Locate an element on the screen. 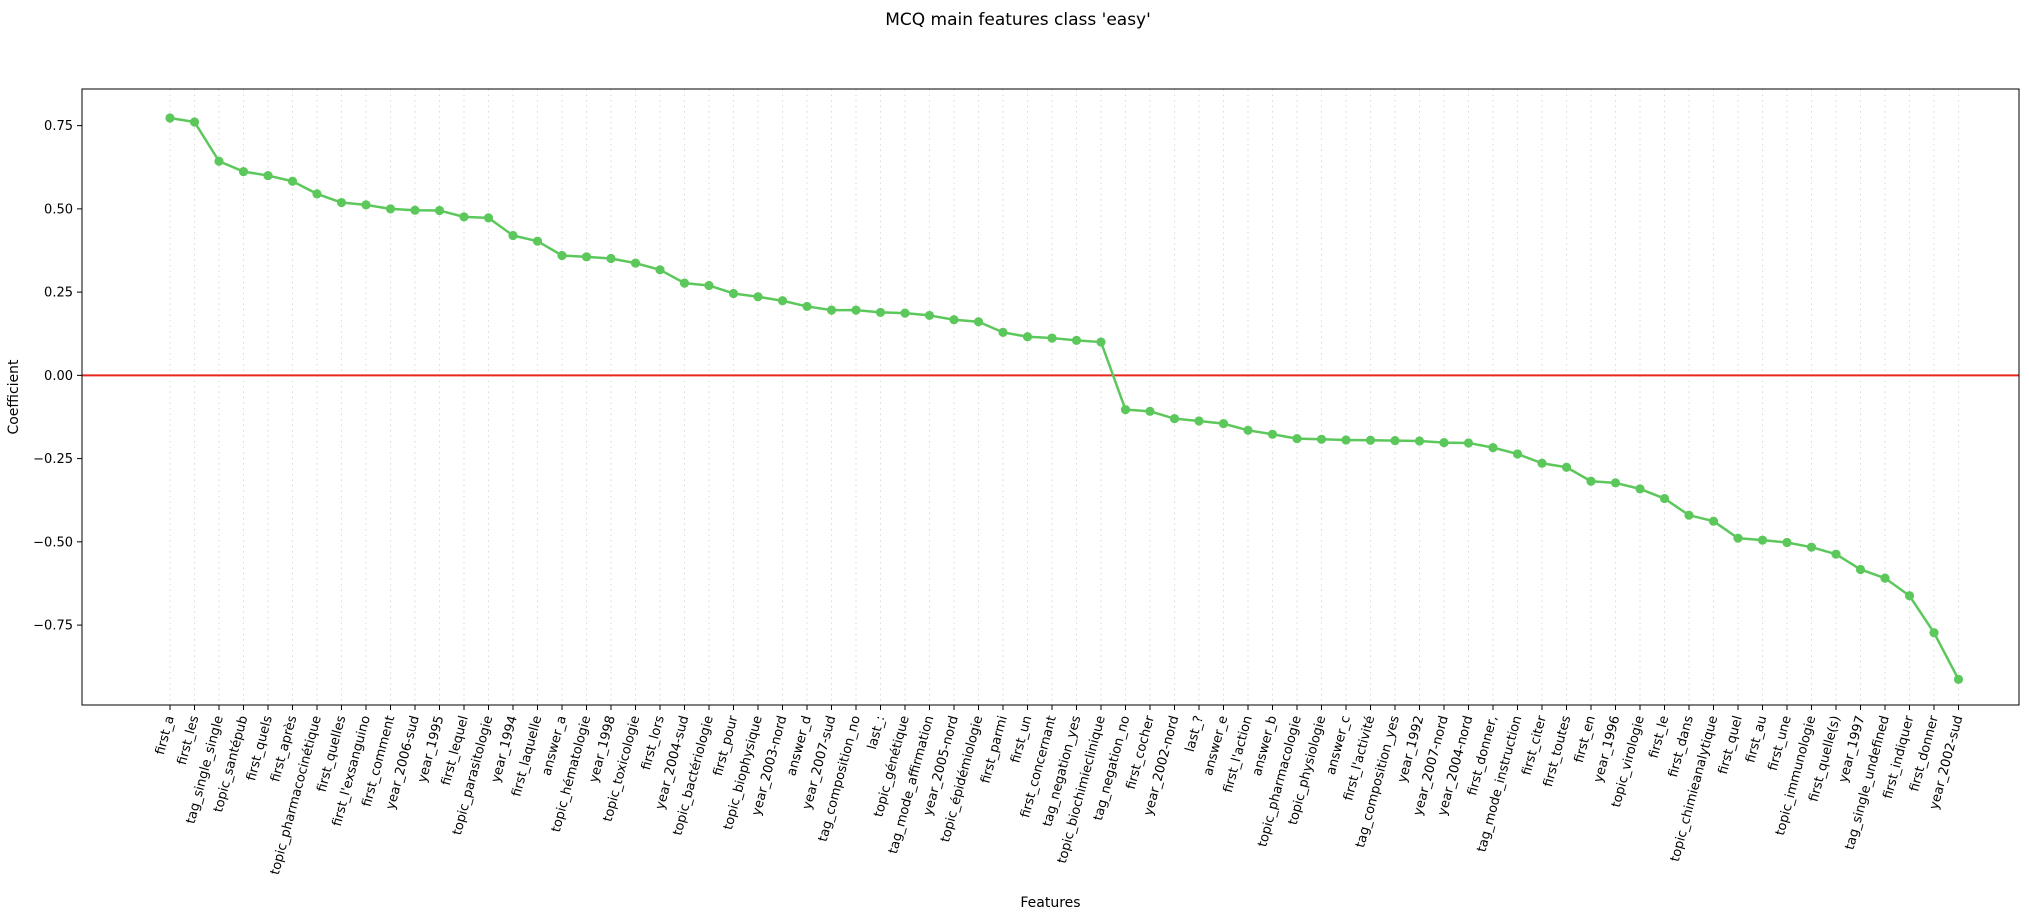 This screenshot has width=2029, height=924. x-tick-label: first_un is located at coordinates (1021, 739).